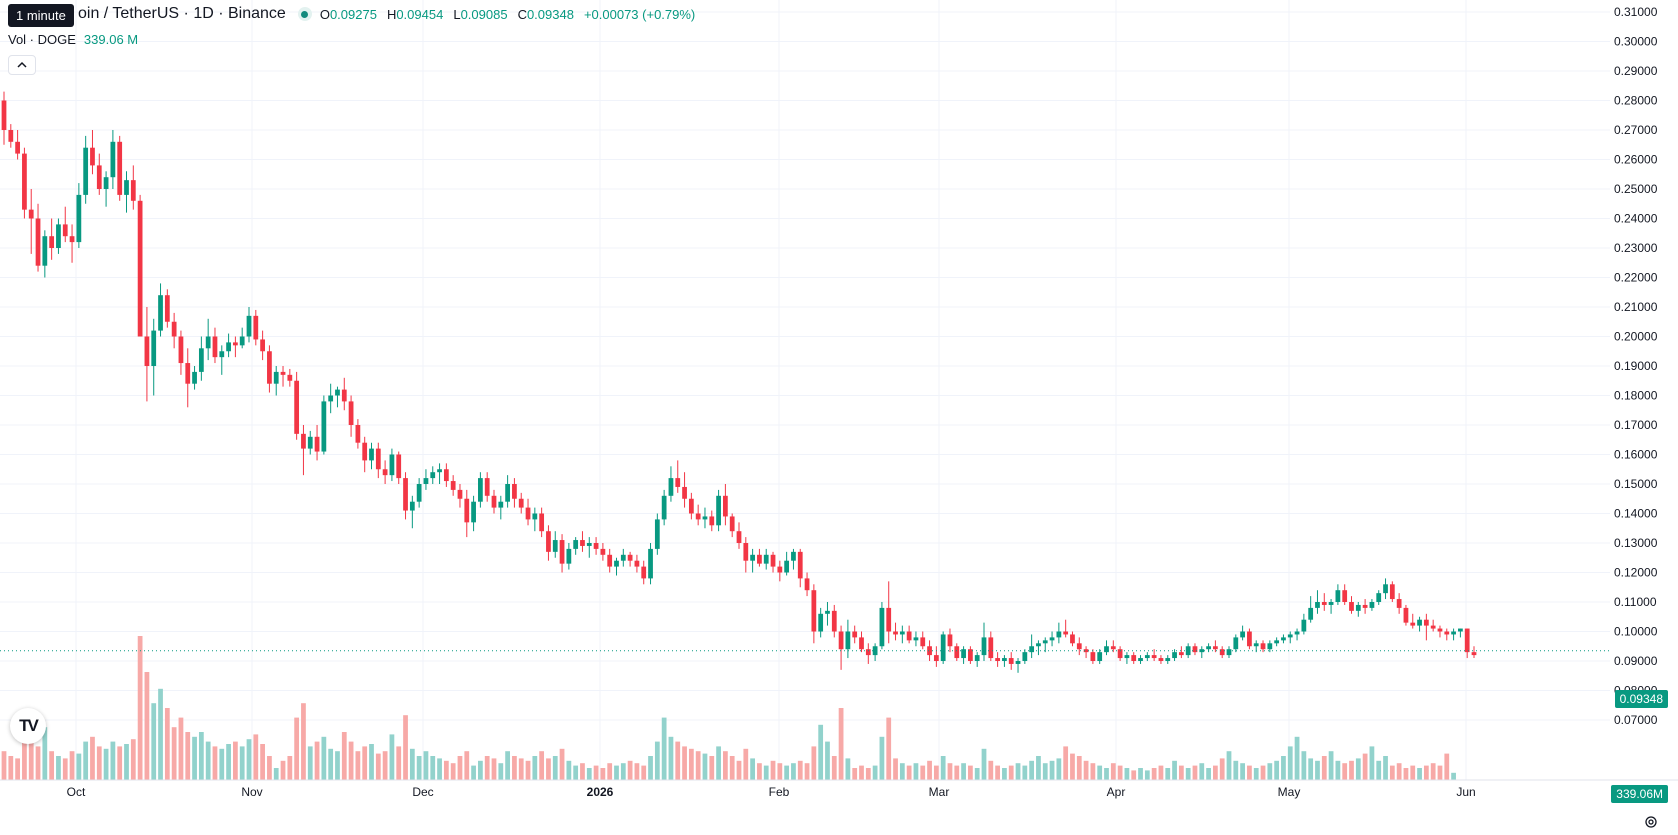  I want to click on volume-label: Vol · DOGE, so click(42, 39).